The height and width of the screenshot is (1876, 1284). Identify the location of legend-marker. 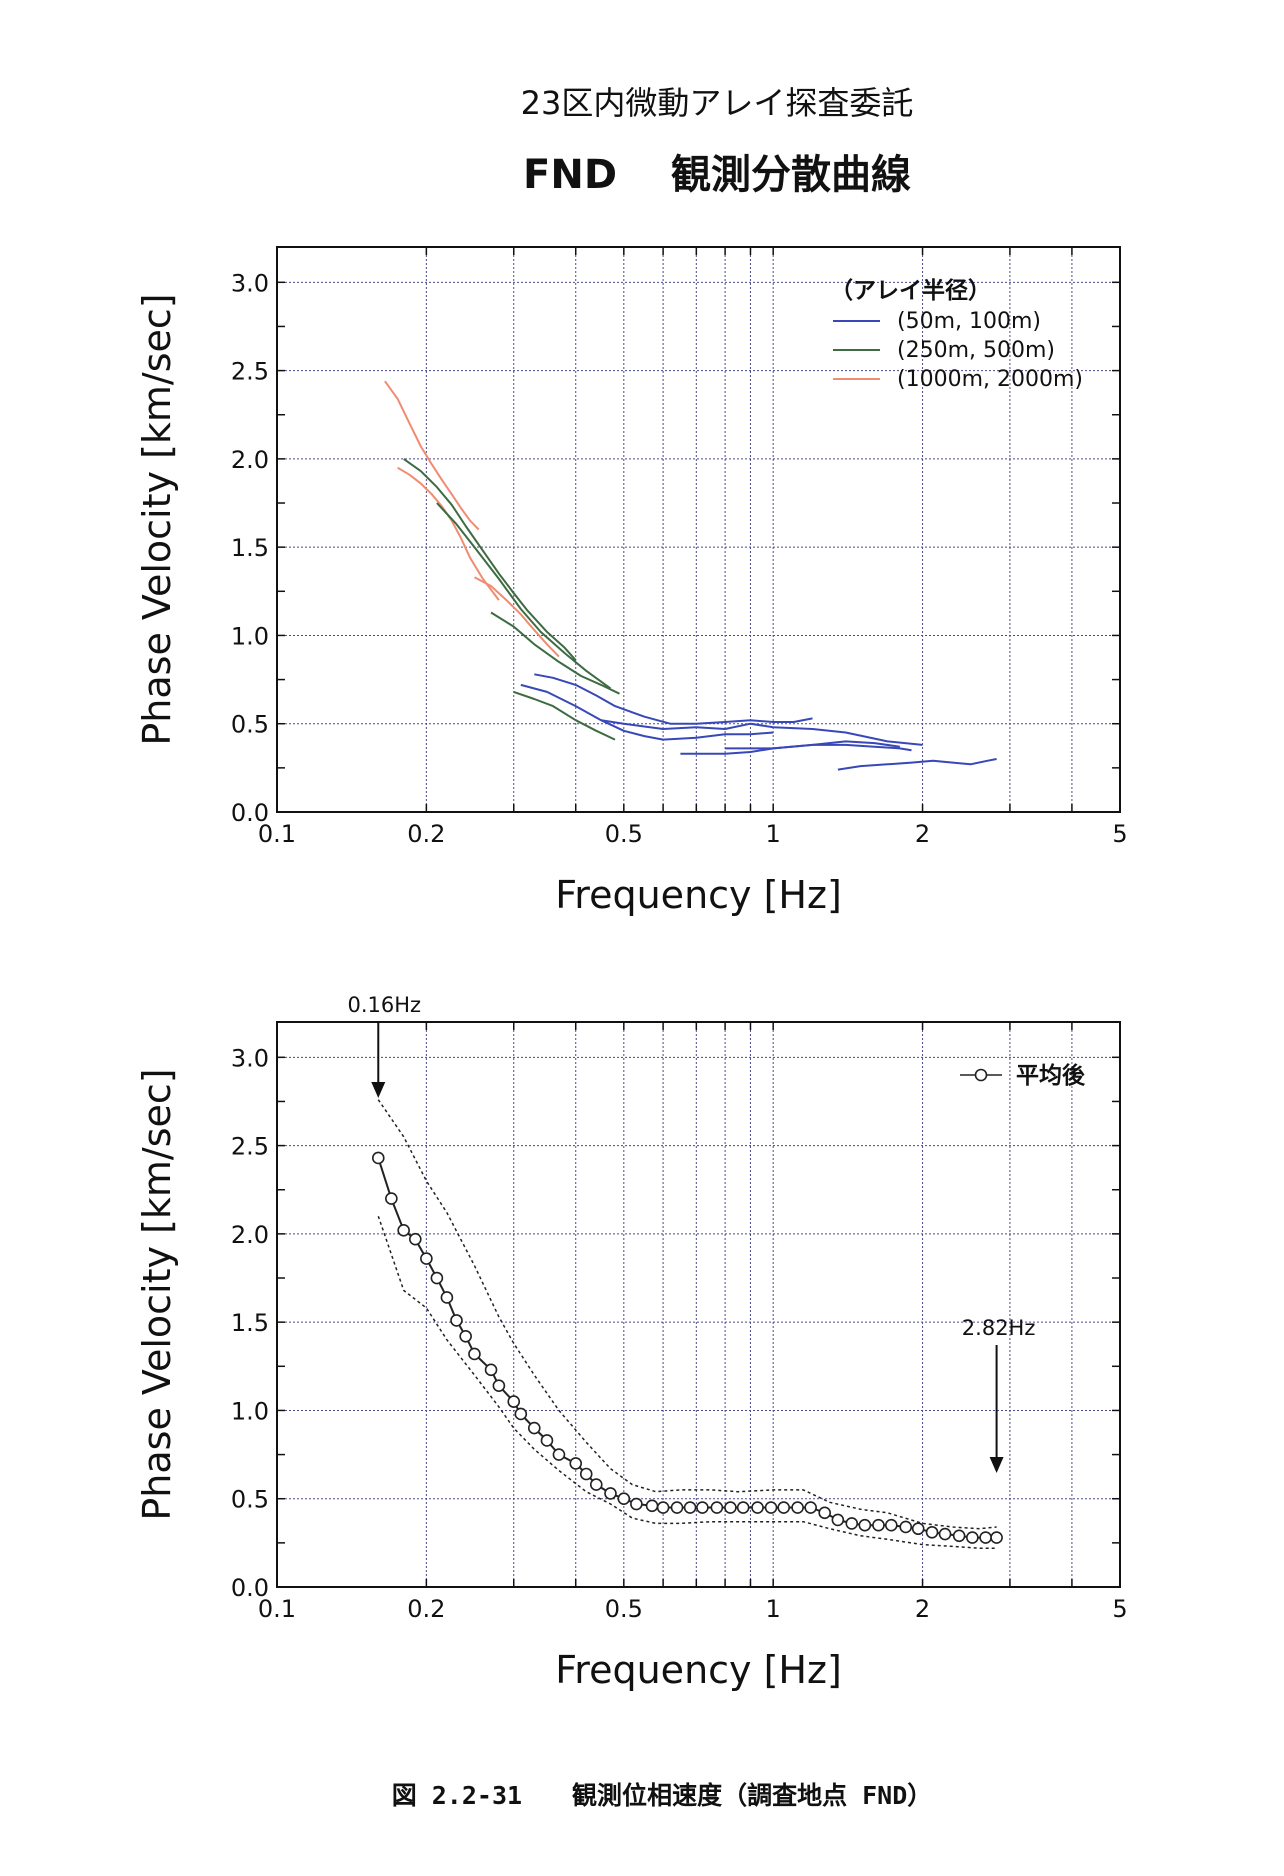
(981, 1075).